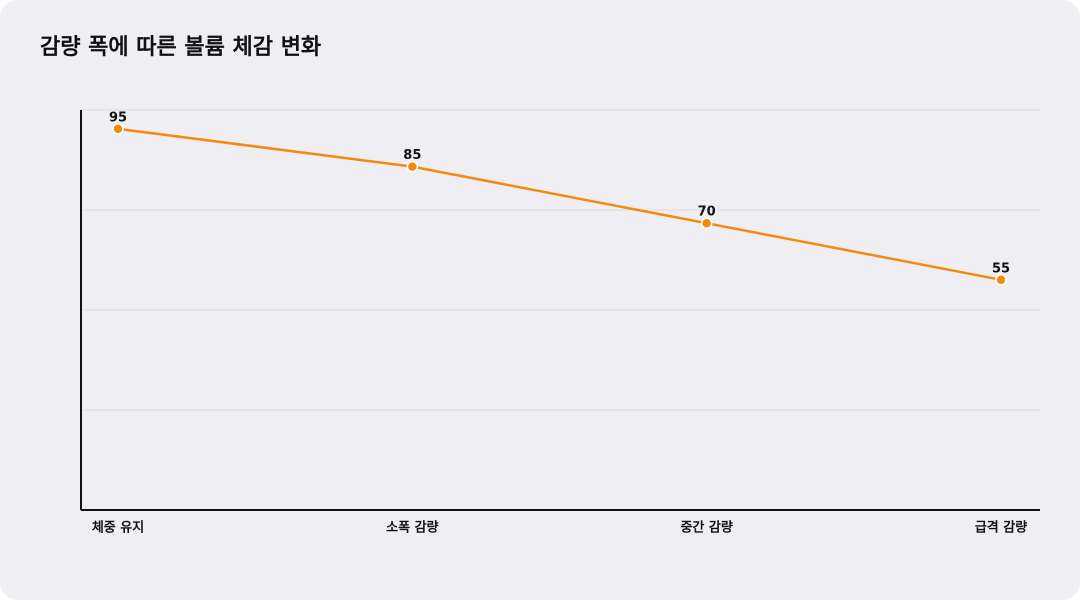  What do you see at coordinates (180, 47) in the screenshot?
I see `chart-title: 감량 폭에 따른 볼륨 체감 변화` at bounding box center [180, 47].